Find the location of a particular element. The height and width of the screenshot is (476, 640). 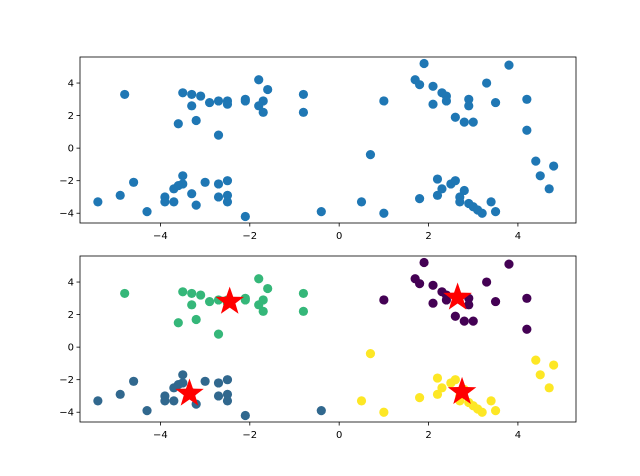

y-tick-label: 4 is located at coordinates (71, 84).